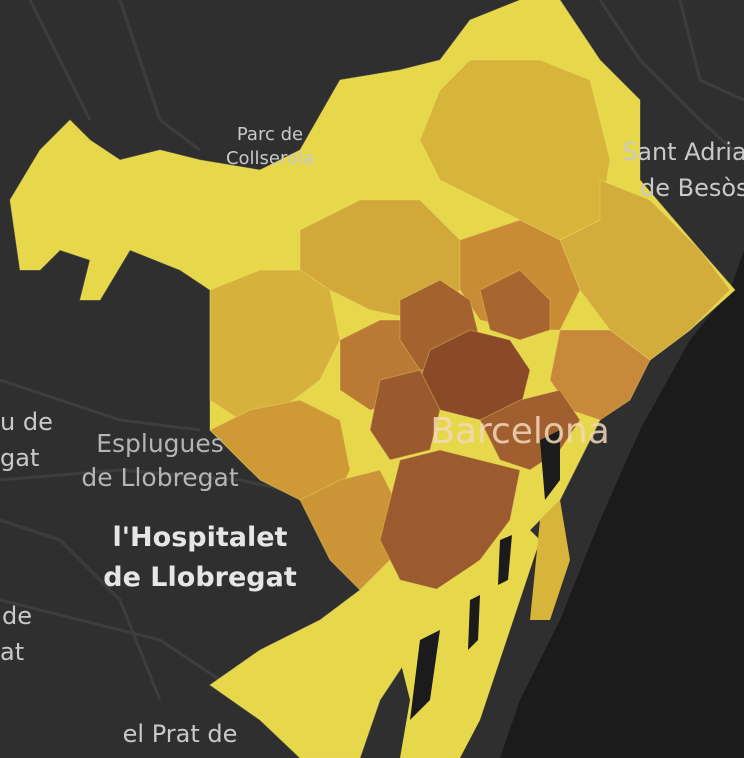 Image resolution: width=744 pixels, height=758 pixels. I want to click on sant-adria-label-line1: Sant Adria, so click(683, 152).